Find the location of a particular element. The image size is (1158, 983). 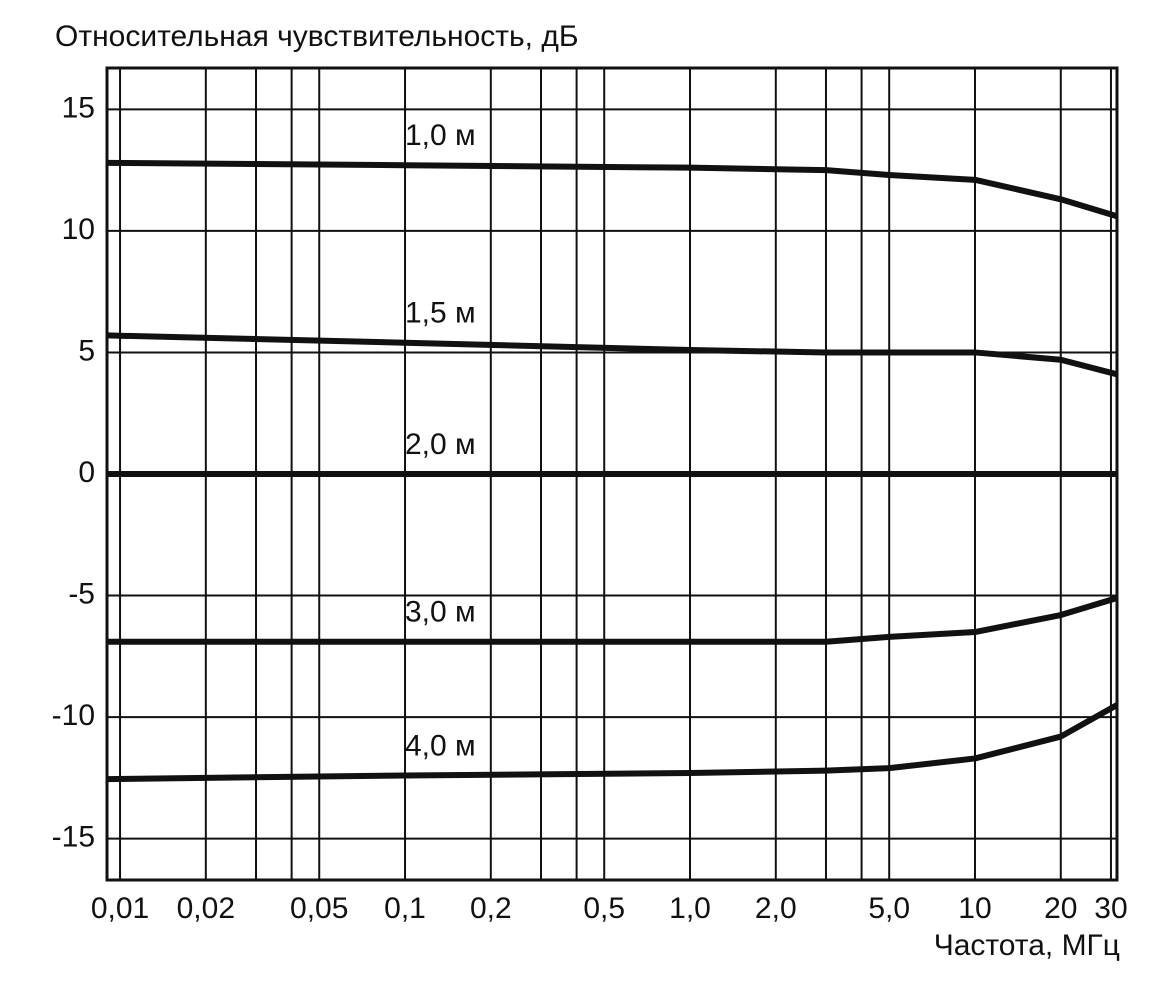

x-tick-label: 0,2 is located at coordinates (491, 908).